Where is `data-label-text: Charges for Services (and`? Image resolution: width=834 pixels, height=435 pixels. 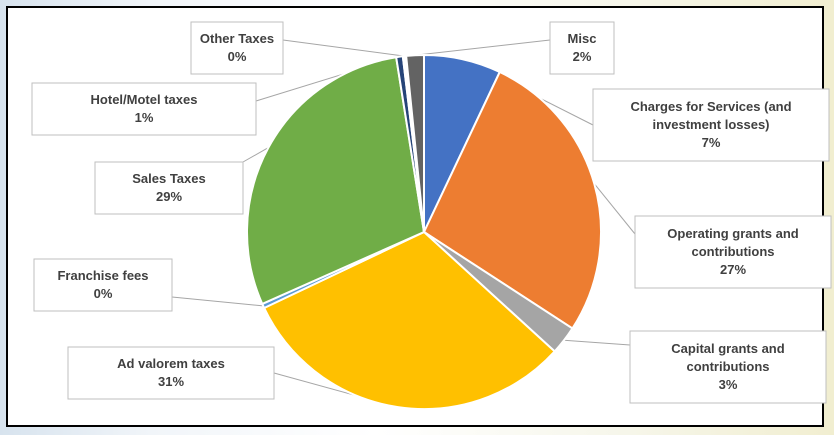
data-label-text: Charges for Services (and is located at coordinates (710, 106).